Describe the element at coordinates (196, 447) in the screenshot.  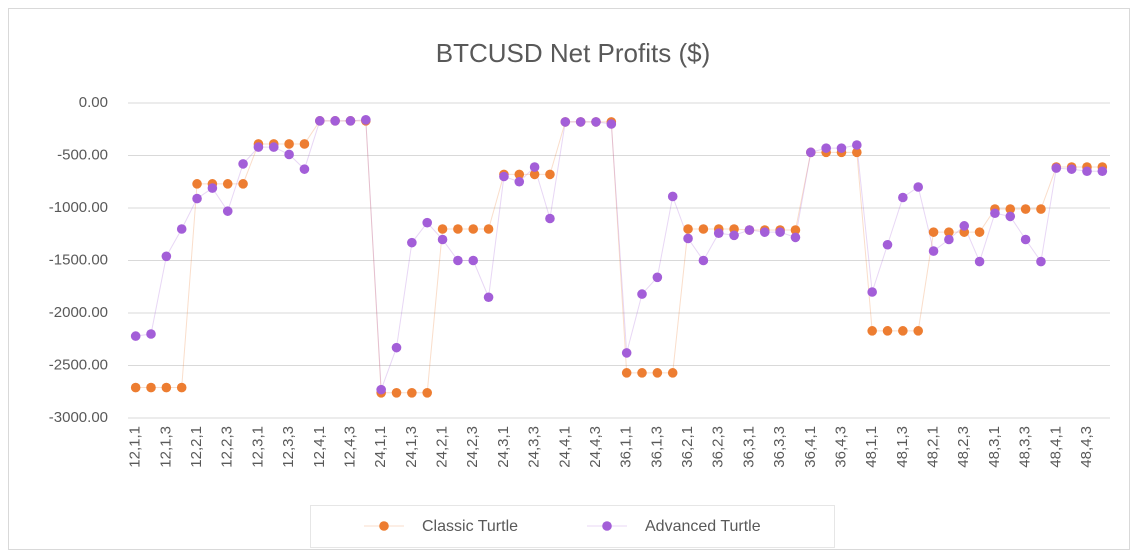
I see `x-tick-label: 12,2,1` at that location.